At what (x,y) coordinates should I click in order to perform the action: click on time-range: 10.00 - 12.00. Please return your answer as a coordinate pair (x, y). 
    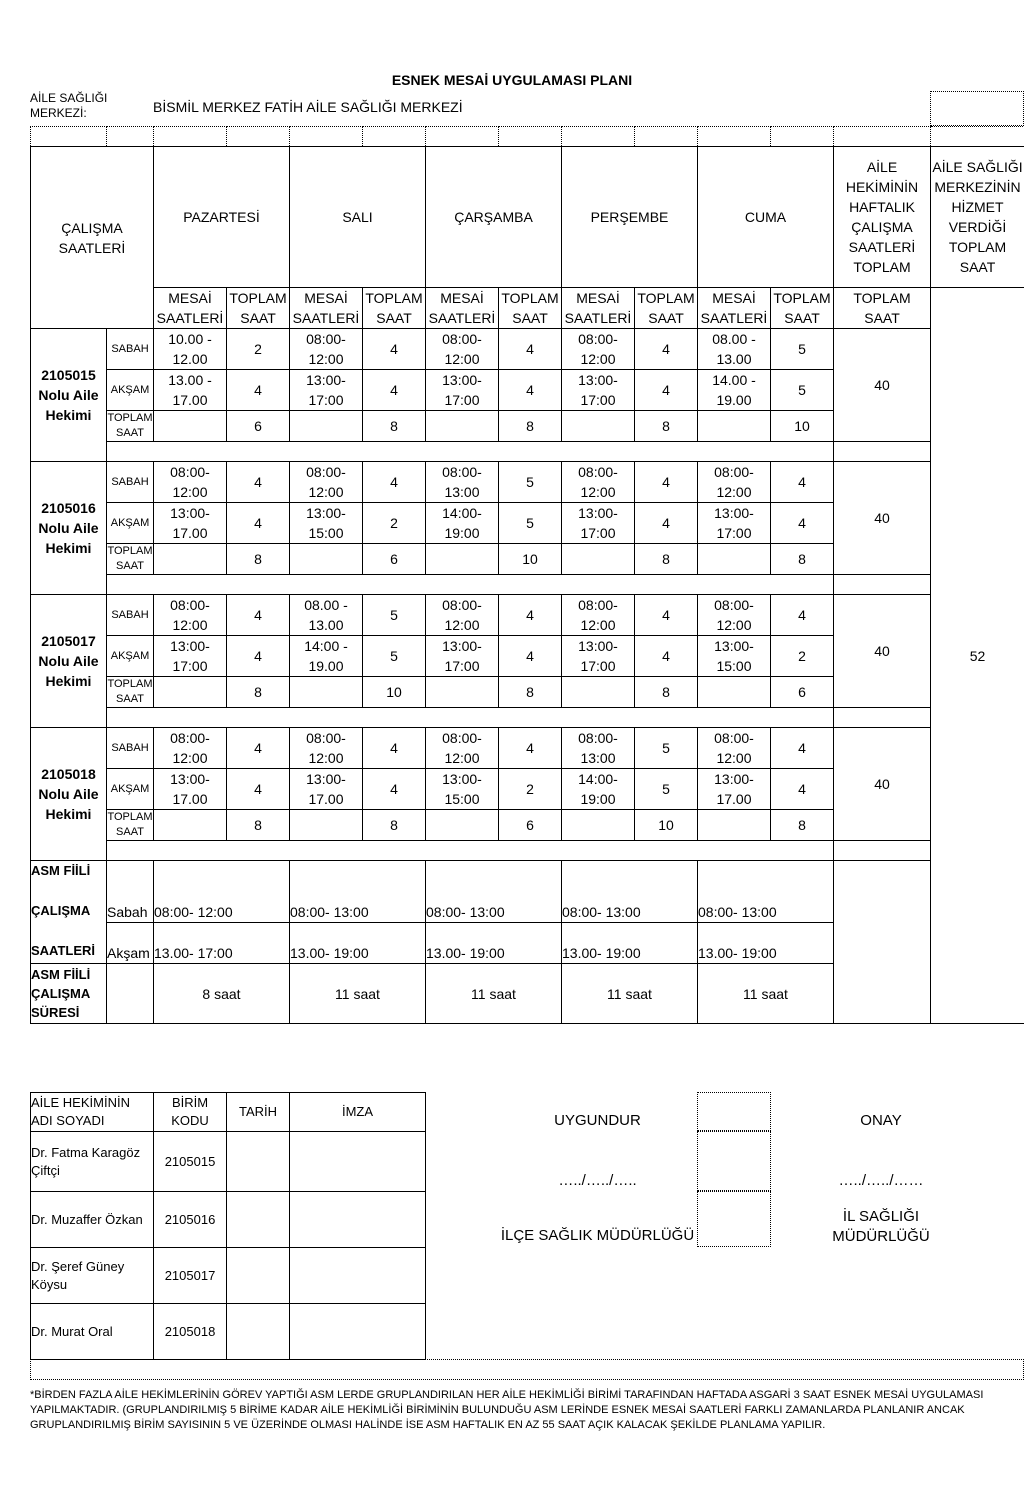
    Looking at the image, I should click on (190, 349).